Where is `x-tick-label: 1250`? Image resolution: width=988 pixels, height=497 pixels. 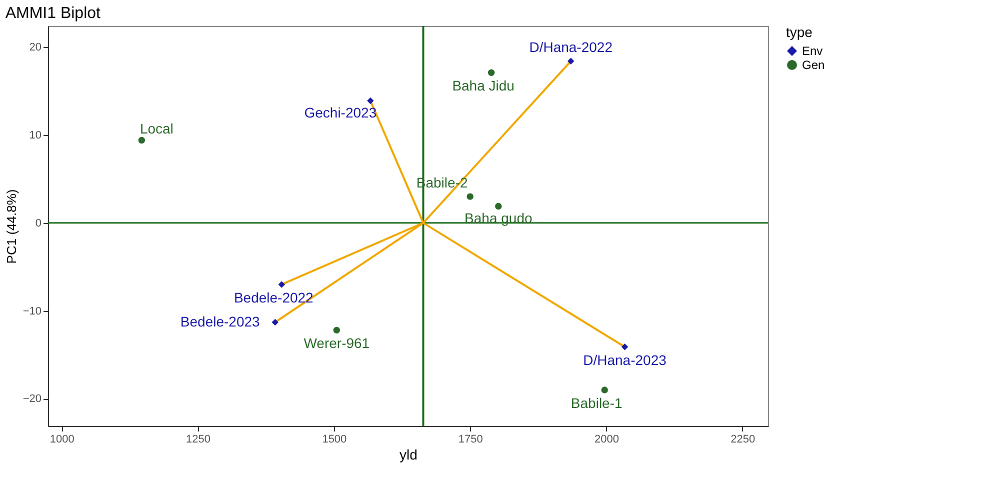
x-tick-label: 1250 is located at coordinates (198, 440).